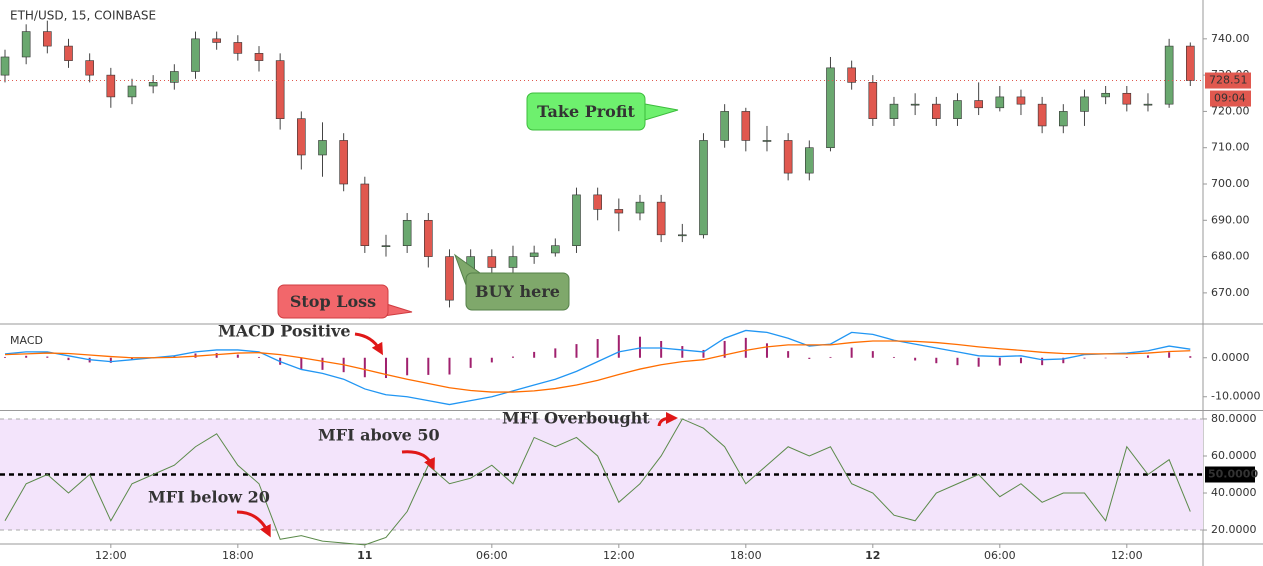 This screenshot has width=1263, height=566. Describe the element at coordinates (26, 340) in the screenshot. I see `panel-title: MACD` at that location.